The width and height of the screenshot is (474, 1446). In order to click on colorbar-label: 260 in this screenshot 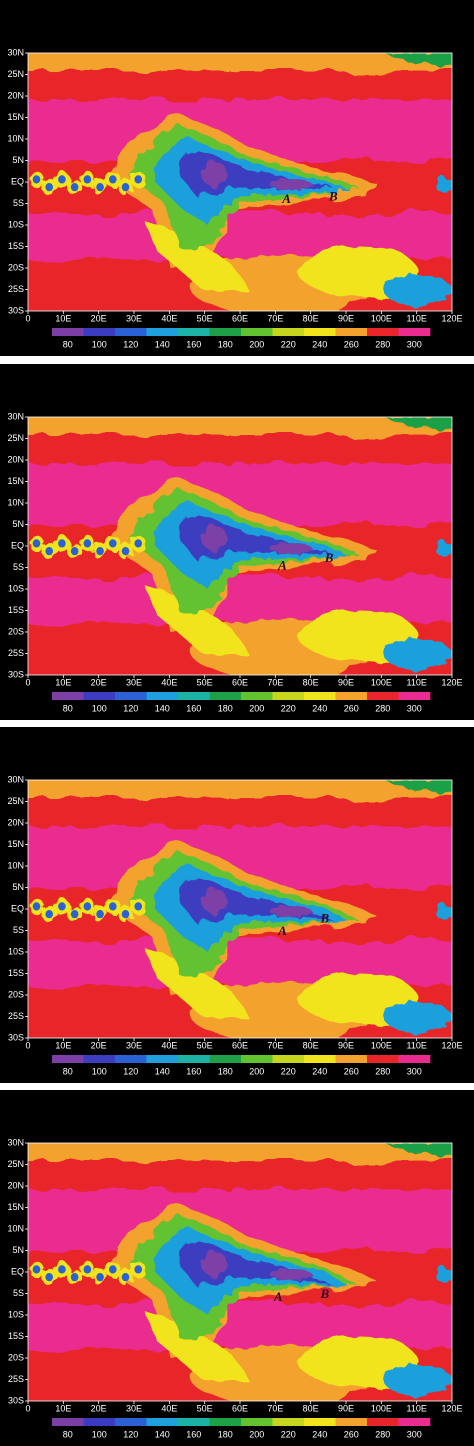, I will do `click(351, 708)`.